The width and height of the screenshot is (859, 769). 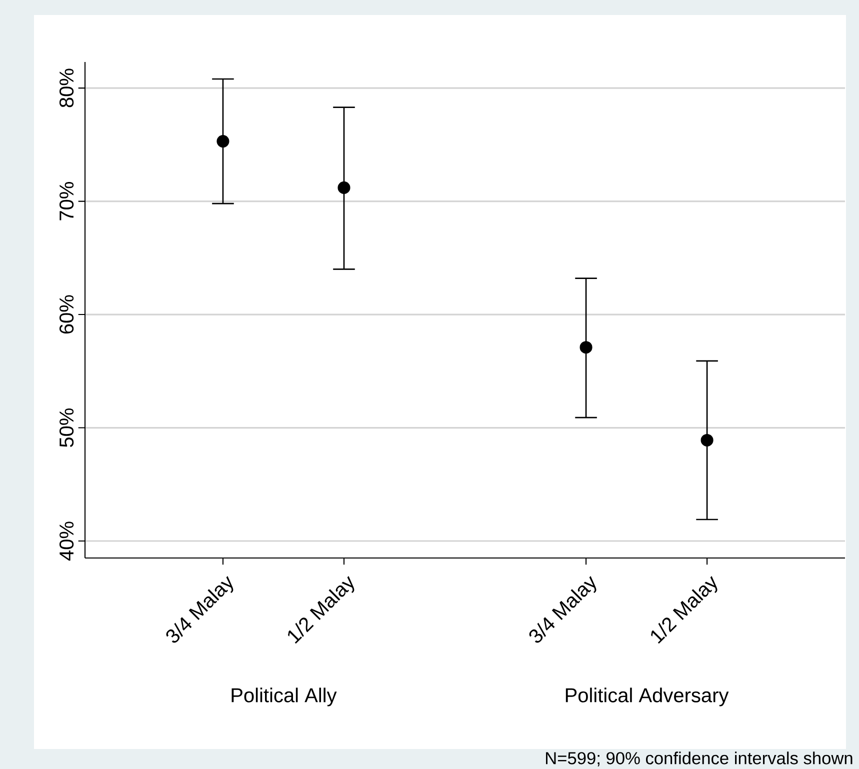 What do you see at coordinates (66, 541) in the screenshot?
I see `y-tick-label: 40%` at bounding box center [66, 541].